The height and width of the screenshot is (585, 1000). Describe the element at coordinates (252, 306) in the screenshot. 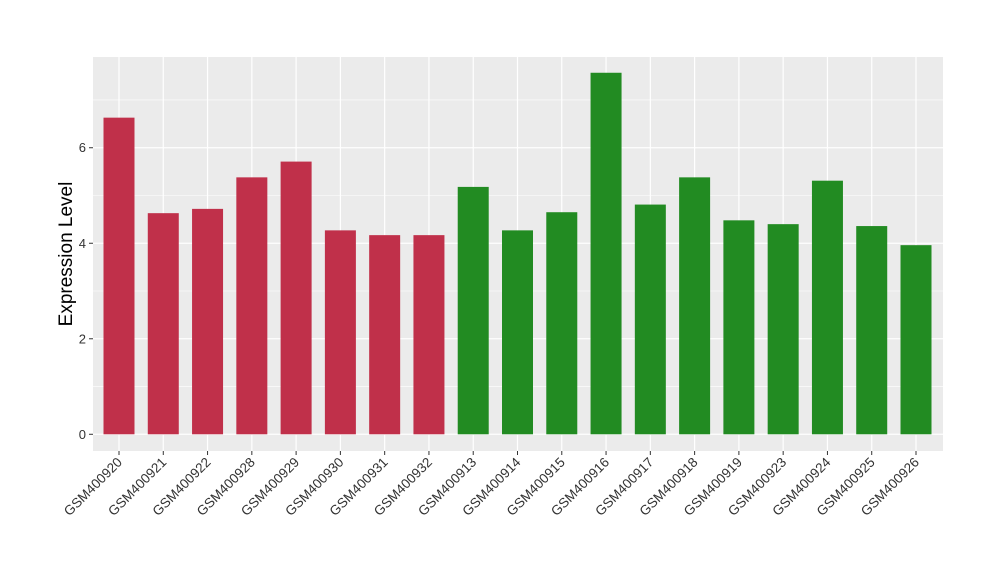

I see `bar-GSM400928` at that location.